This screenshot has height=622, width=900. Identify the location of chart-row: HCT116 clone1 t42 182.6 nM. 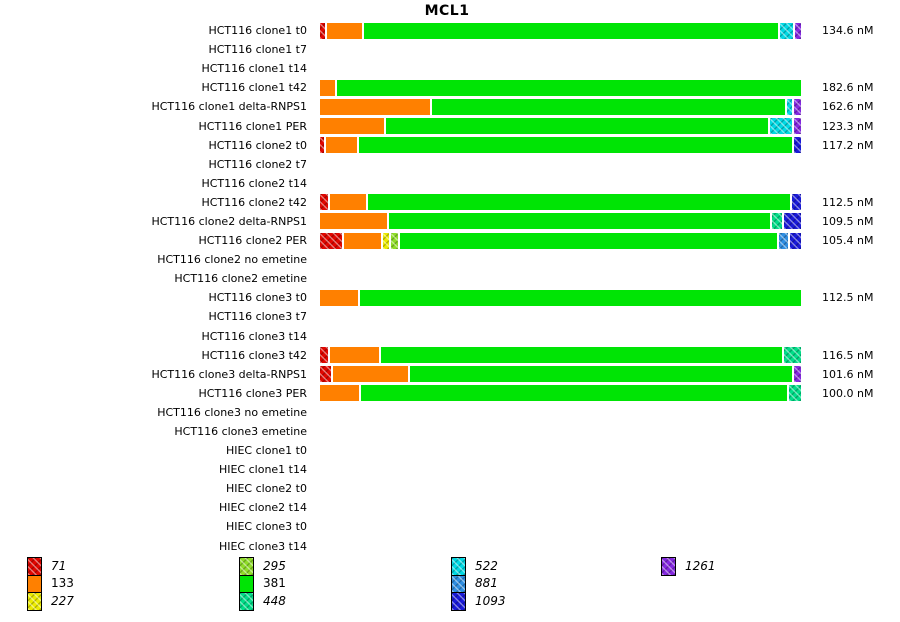
(450, 87).